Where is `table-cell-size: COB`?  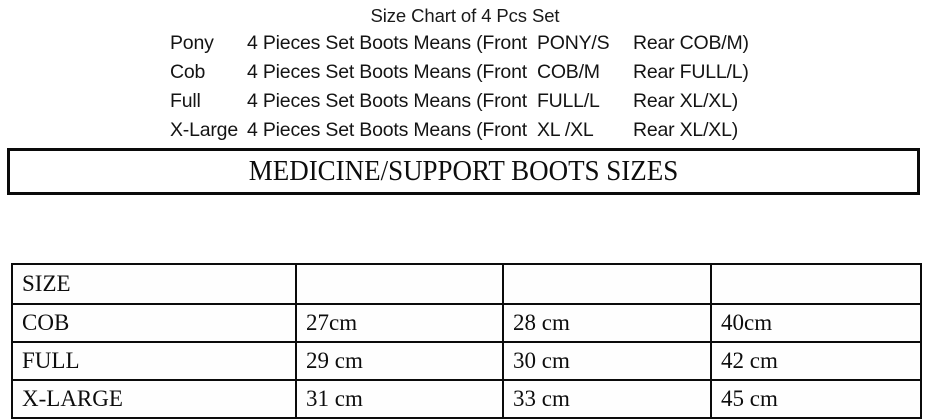
table-cell-size: COB is located at coordinates (154, 323).